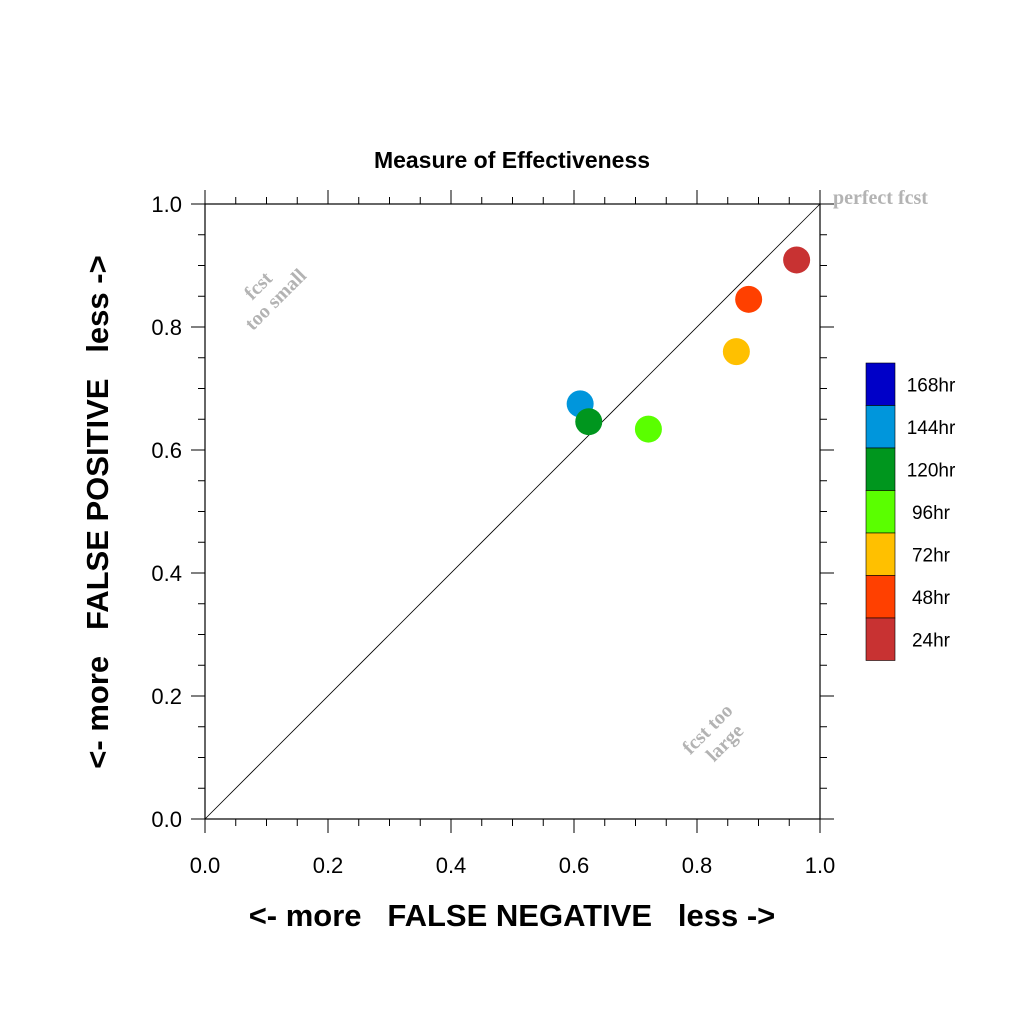 Image resolution: width=1024 pixels, height=1024 pixels. What do you see at coordinates (688, 344) in the screenshot?
I see `data-points` at bounding box center [688, 344].